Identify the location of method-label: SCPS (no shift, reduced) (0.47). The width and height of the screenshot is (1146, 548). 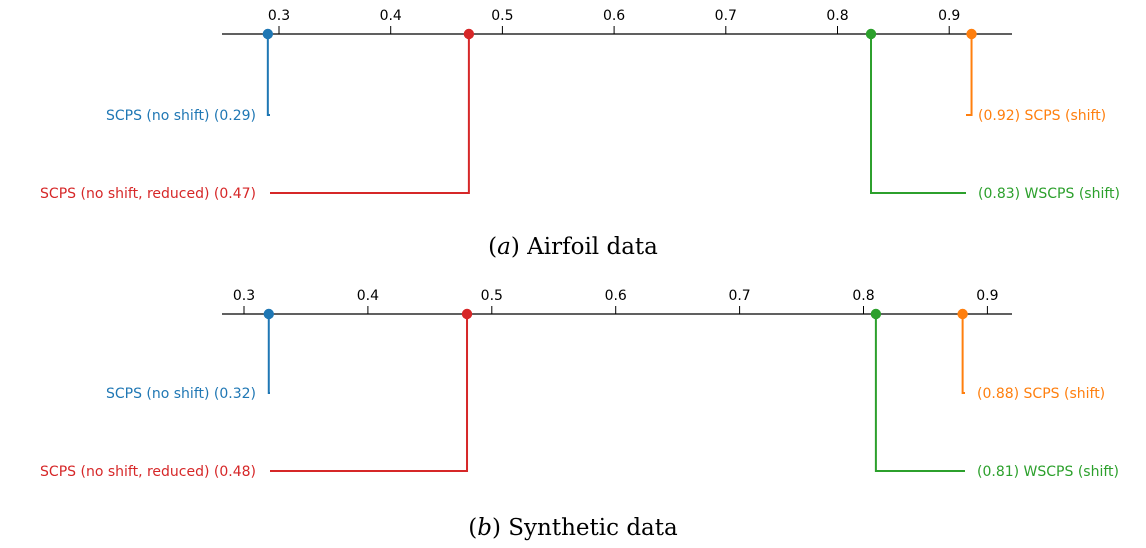
(148, 194).